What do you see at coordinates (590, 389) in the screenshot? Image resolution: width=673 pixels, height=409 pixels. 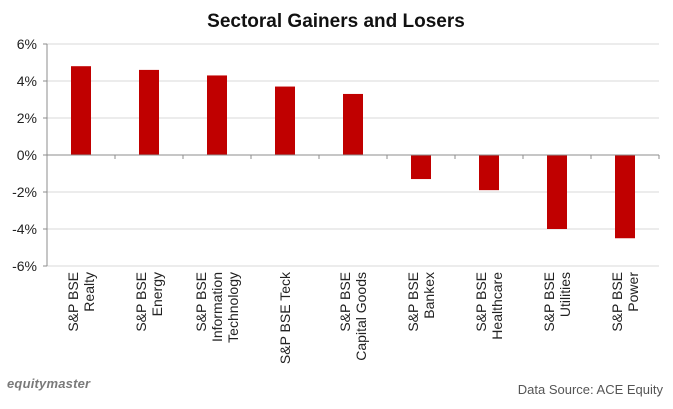 I see `data-source-note: Data Source: ACE Equity` at bounding box center [590, 389].